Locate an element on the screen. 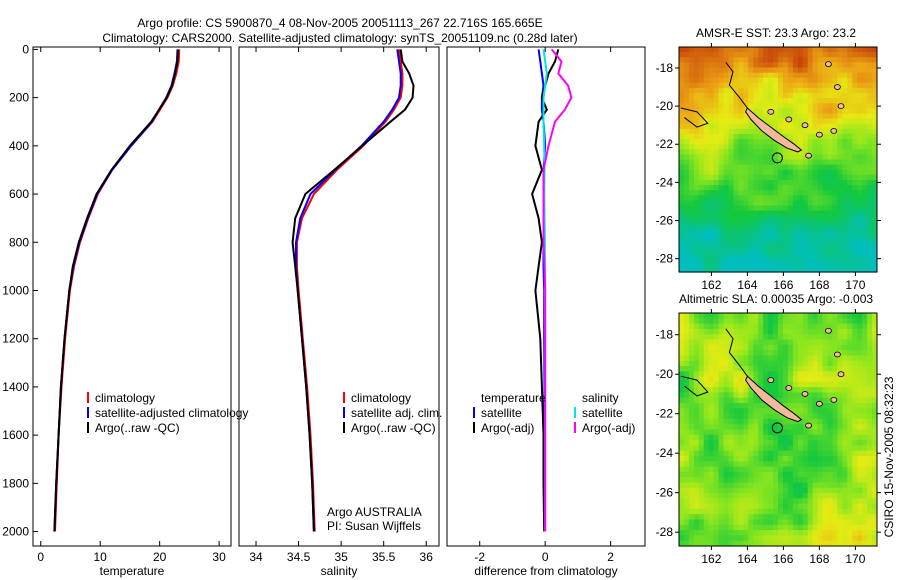 The image size is (900, 580). x-tick-label: 35.5 is located at coordinates (384, 557).